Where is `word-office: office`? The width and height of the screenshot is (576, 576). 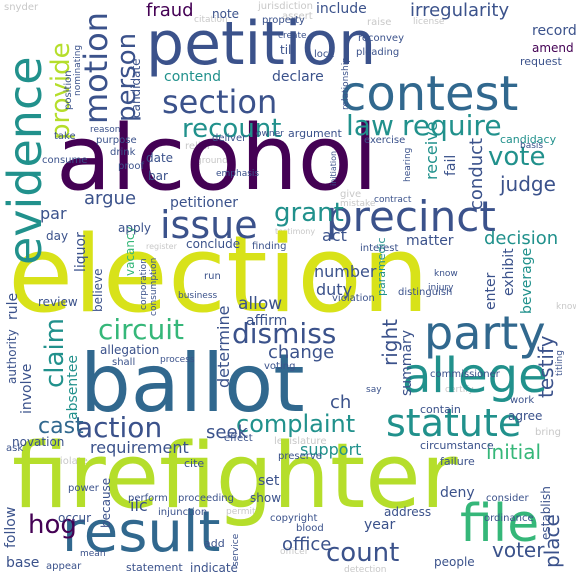 word-office: office is located at coordinates (307, 544).